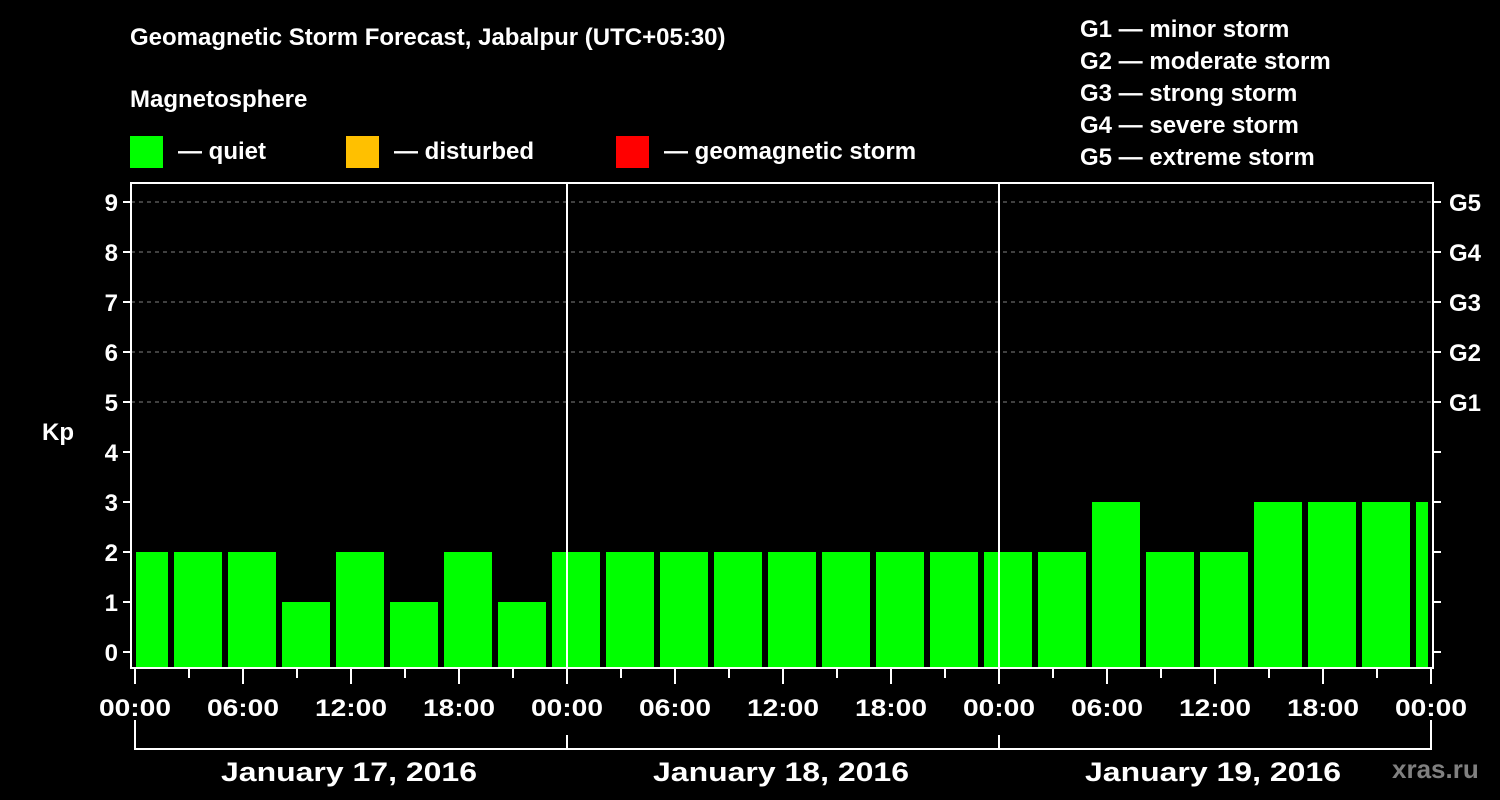 The width and height of the screenshot is (1500, 800). I want to click on legend-label: — disturbed, so click(464, 151).